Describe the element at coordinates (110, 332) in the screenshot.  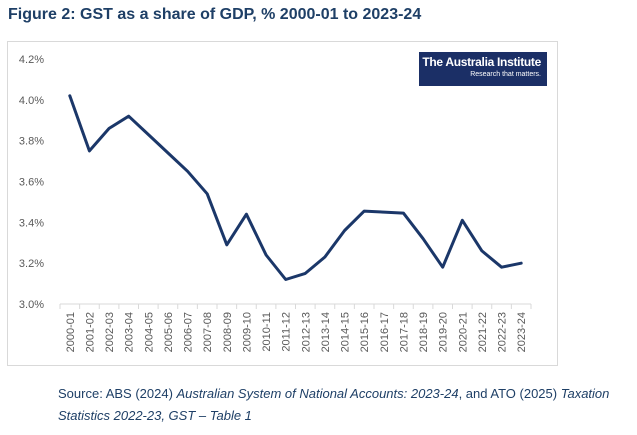
I see `x-tick-label: 2002-03` at that location.